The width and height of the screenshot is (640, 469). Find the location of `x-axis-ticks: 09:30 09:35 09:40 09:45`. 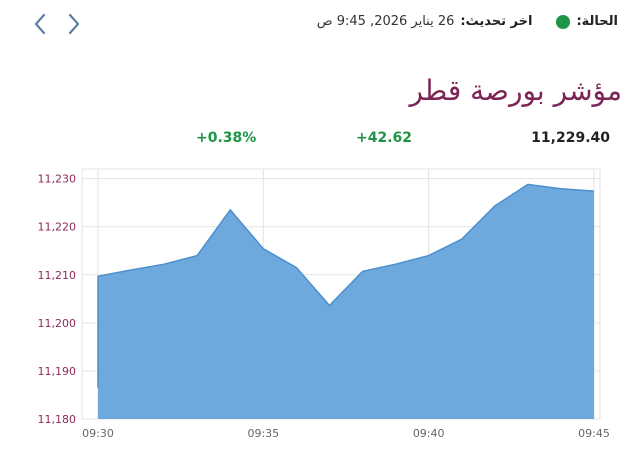

x-axis-ticks: 09:30 09:35 09:40 09:45 is located at coordinates (346, 433).